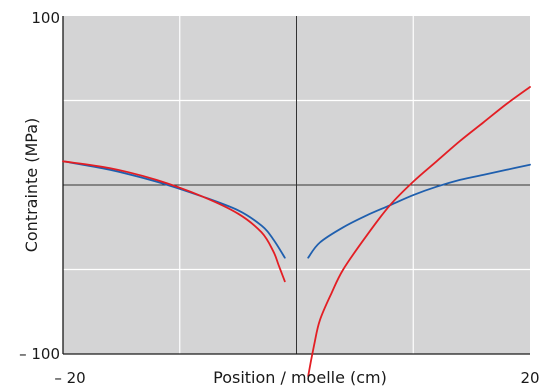 The width and height of the screenshot is (545, 388). What do you see at coordinates (529, 378) in the screenshot?
I see `x-tick-label-right: 20` at bounding box center [529, 378].